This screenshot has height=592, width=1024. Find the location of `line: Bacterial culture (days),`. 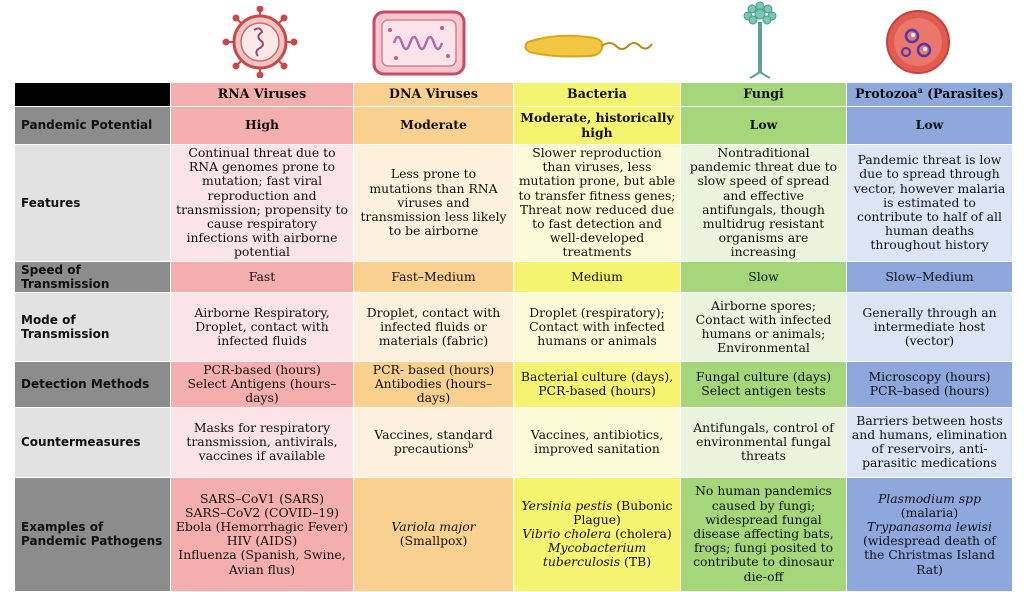

line: Bacterial culture (days), is located at coordinates (597, 377).